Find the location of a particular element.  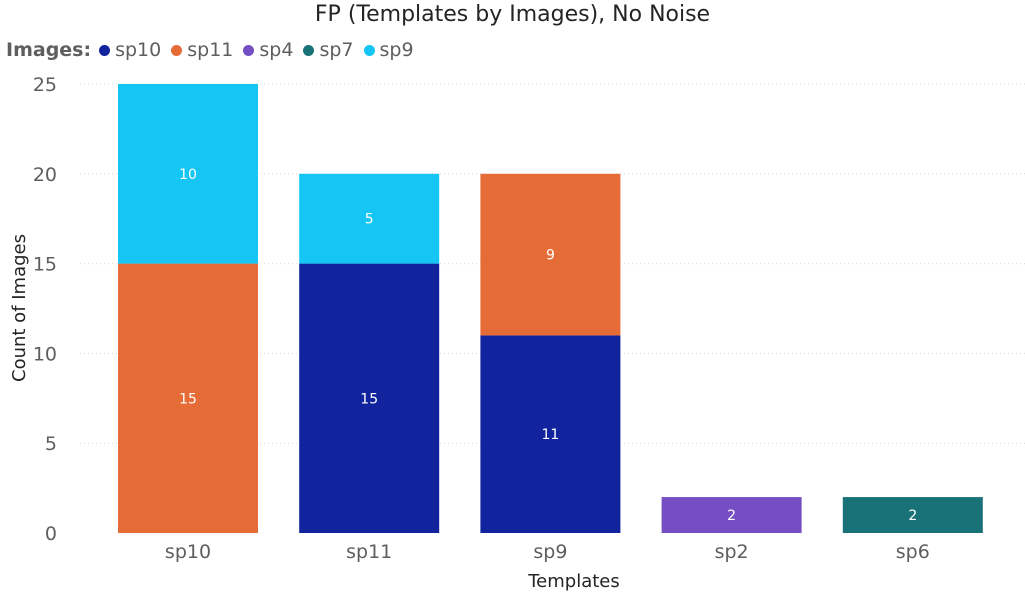

bar-segment-sp10-sp9 is located at coordinates (188, 174).